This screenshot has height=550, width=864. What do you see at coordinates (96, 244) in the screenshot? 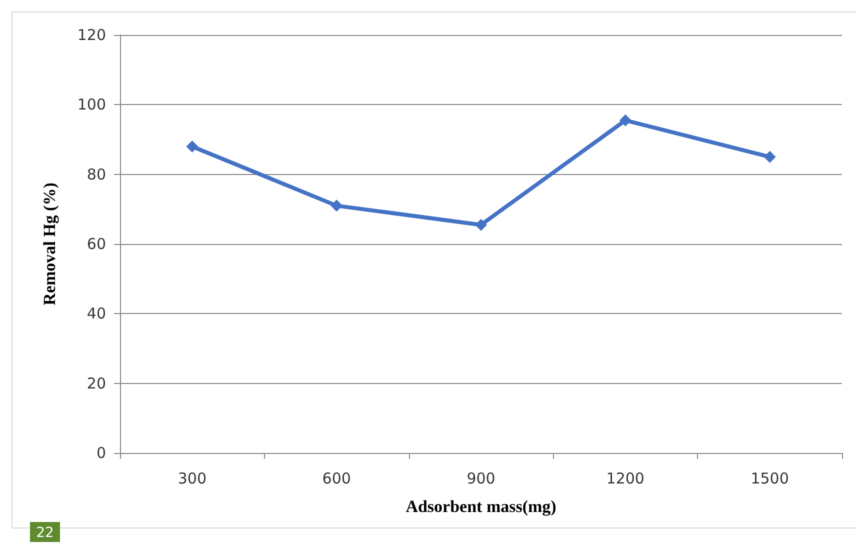
I see `y-tick-label: 60` at bounding box center [96, 244].